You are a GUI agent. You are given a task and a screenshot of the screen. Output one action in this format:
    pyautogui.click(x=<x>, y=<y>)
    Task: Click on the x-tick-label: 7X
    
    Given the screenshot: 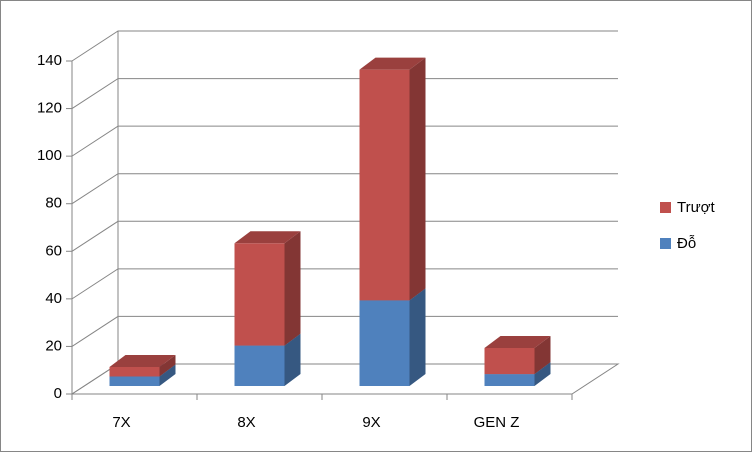 What is the action you would take?
    pyautogui.click(x=121, y=422)
    